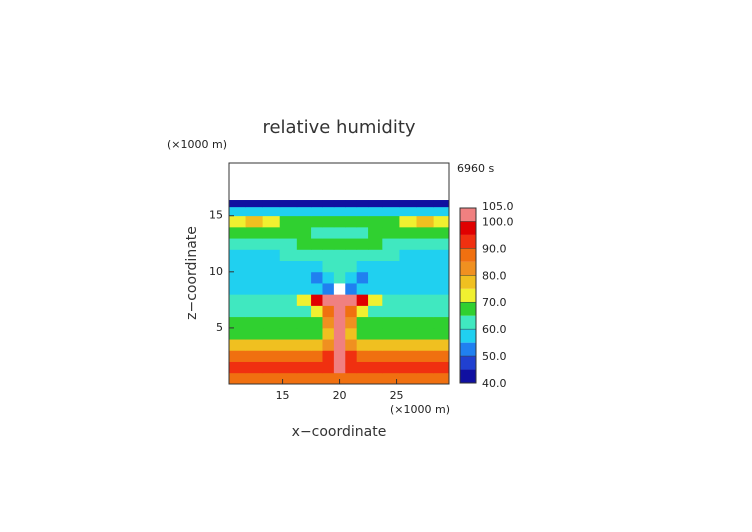 The height and width of the screenshot is (532, 752). I want to click on y-tick-label: 10, so click(216, 271).